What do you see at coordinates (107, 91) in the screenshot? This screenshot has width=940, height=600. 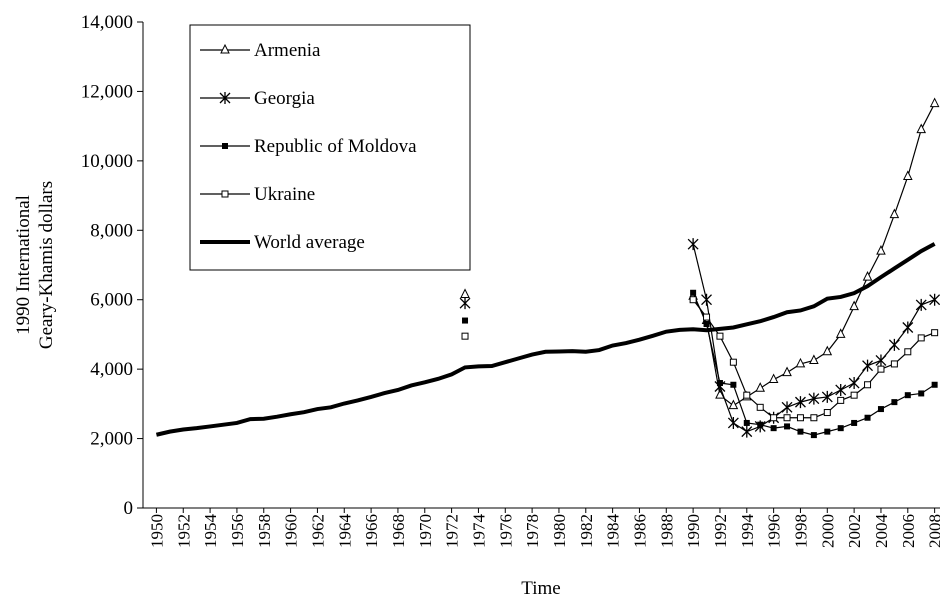 I see `y-tick-label: 12,000` at bounding box center [107, 91].